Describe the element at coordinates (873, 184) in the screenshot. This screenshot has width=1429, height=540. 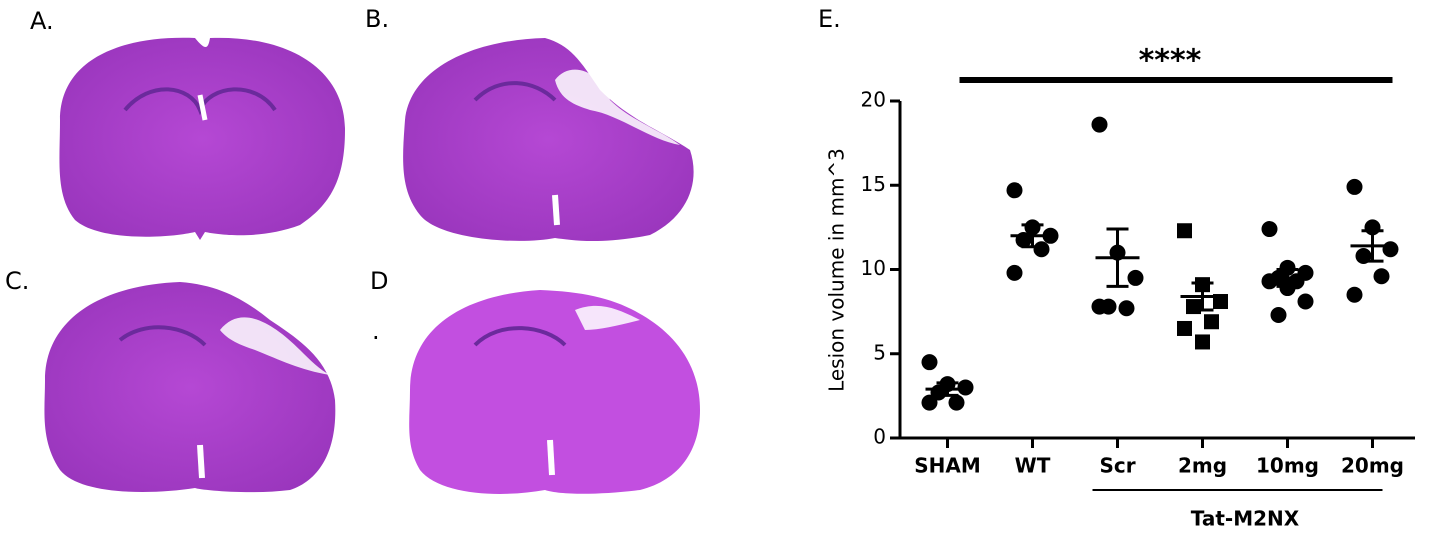
I see `y-tick-label: 15` at that location.